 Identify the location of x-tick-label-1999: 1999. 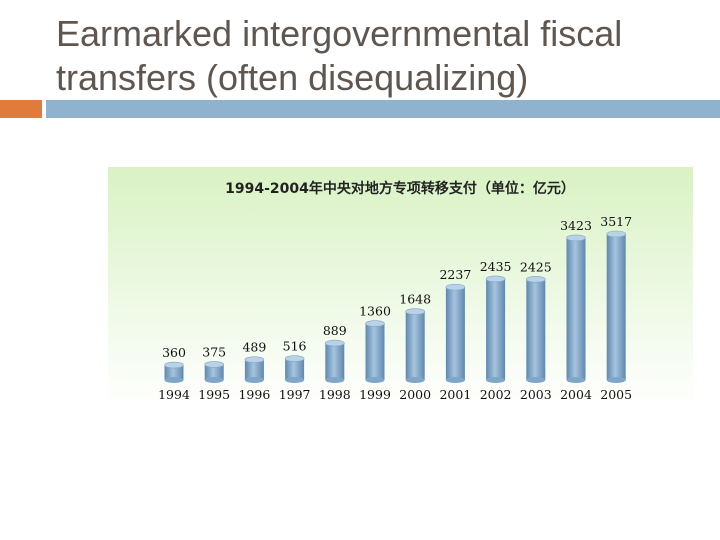
(375, 394).